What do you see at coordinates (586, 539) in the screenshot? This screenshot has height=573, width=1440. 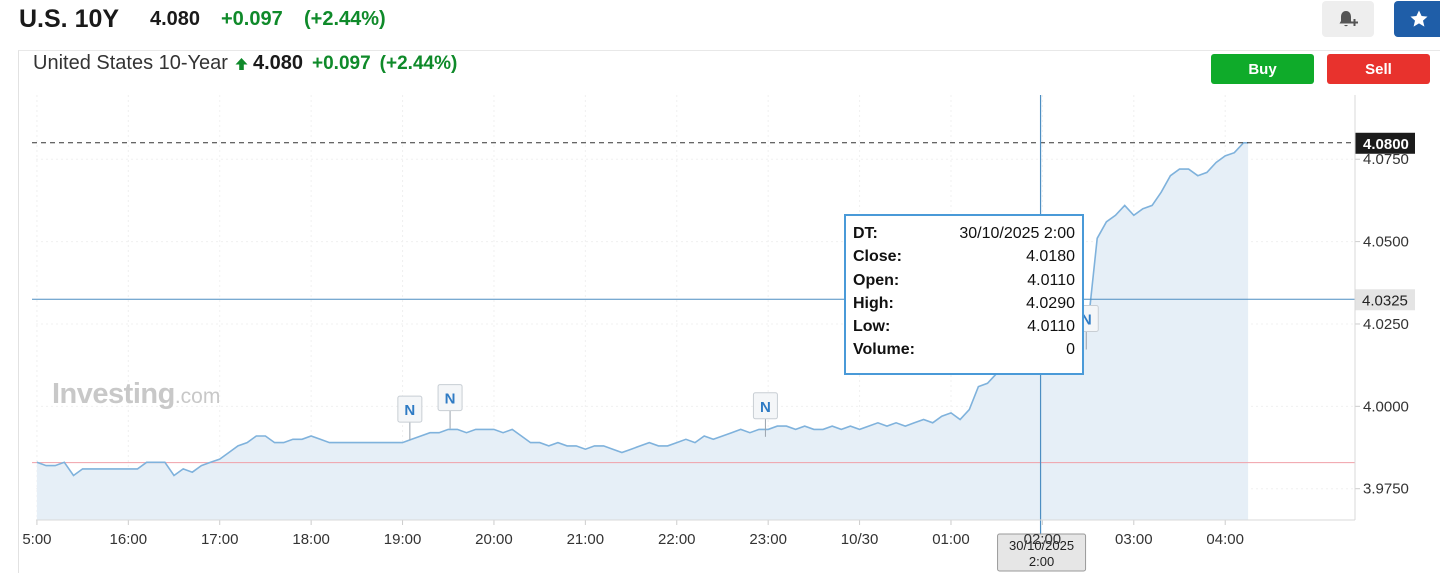 I see `x-tick-label: 21:00` at bounding box center [586, 539].